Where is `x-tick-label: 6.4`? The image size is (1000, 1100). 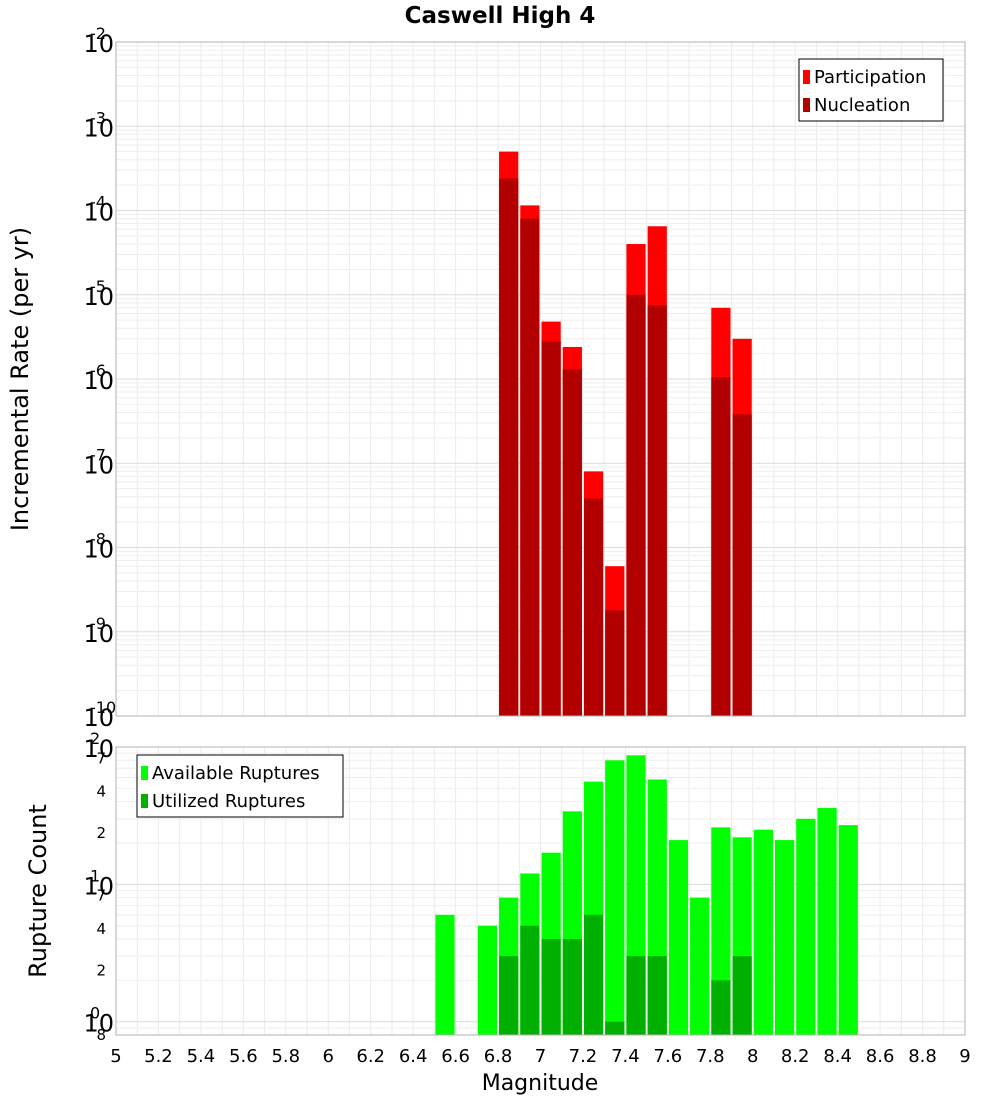
x-tick-label: 6.4 is located at coordinates (413, 1056).